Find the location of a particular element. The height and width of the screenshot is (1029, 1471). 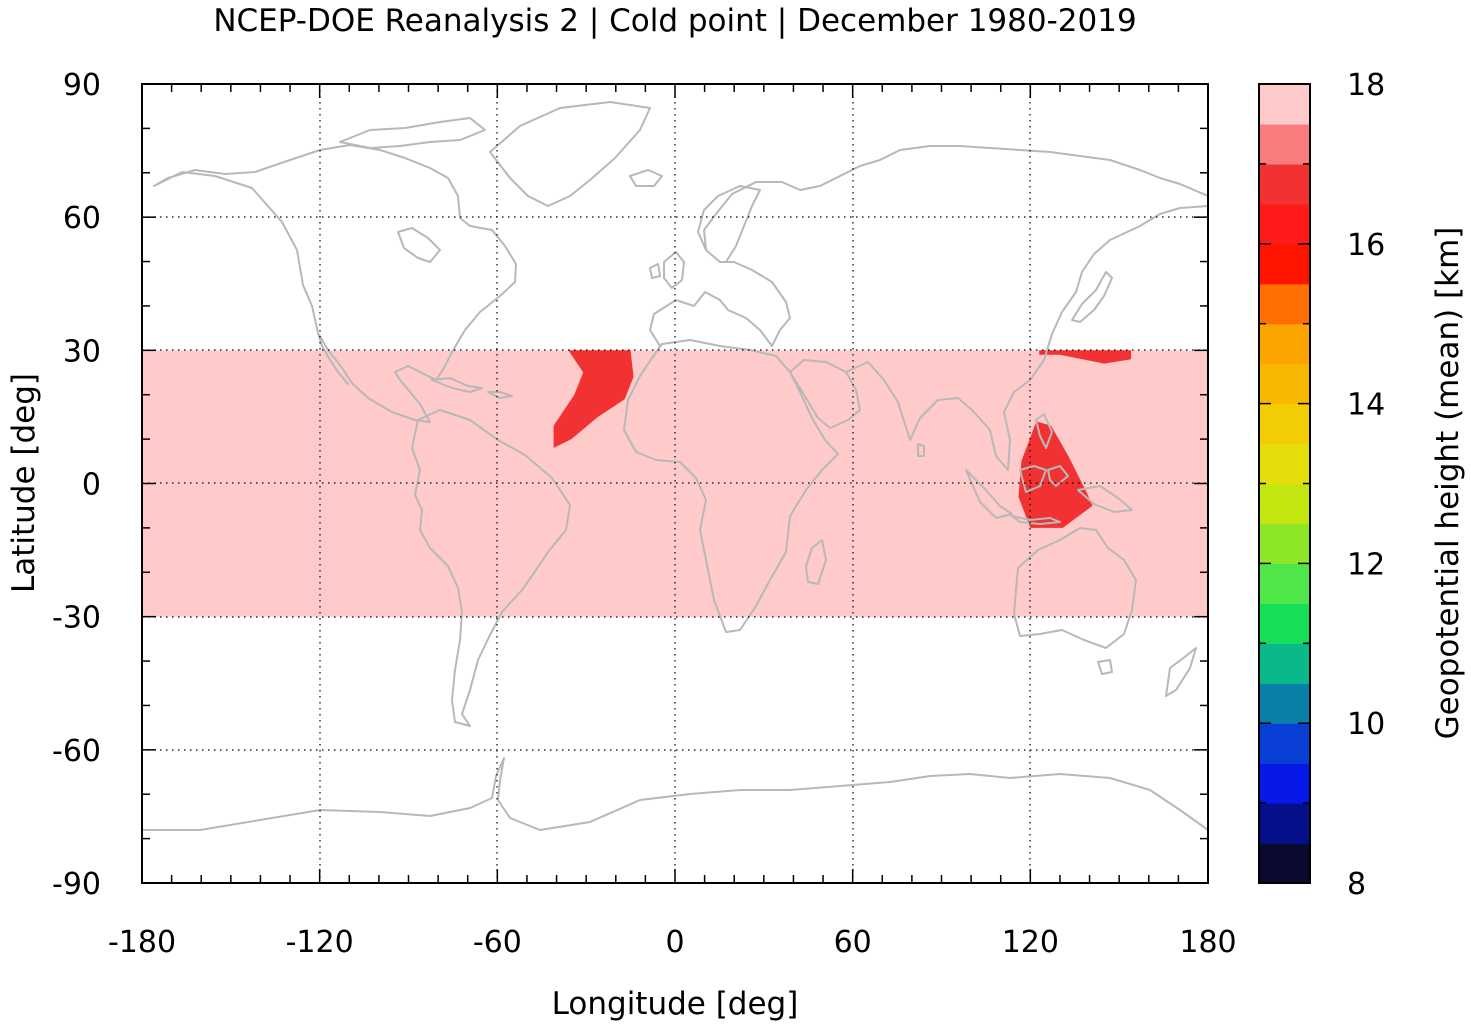

x-tick-label: 0 is located at coordinates (674, 942).